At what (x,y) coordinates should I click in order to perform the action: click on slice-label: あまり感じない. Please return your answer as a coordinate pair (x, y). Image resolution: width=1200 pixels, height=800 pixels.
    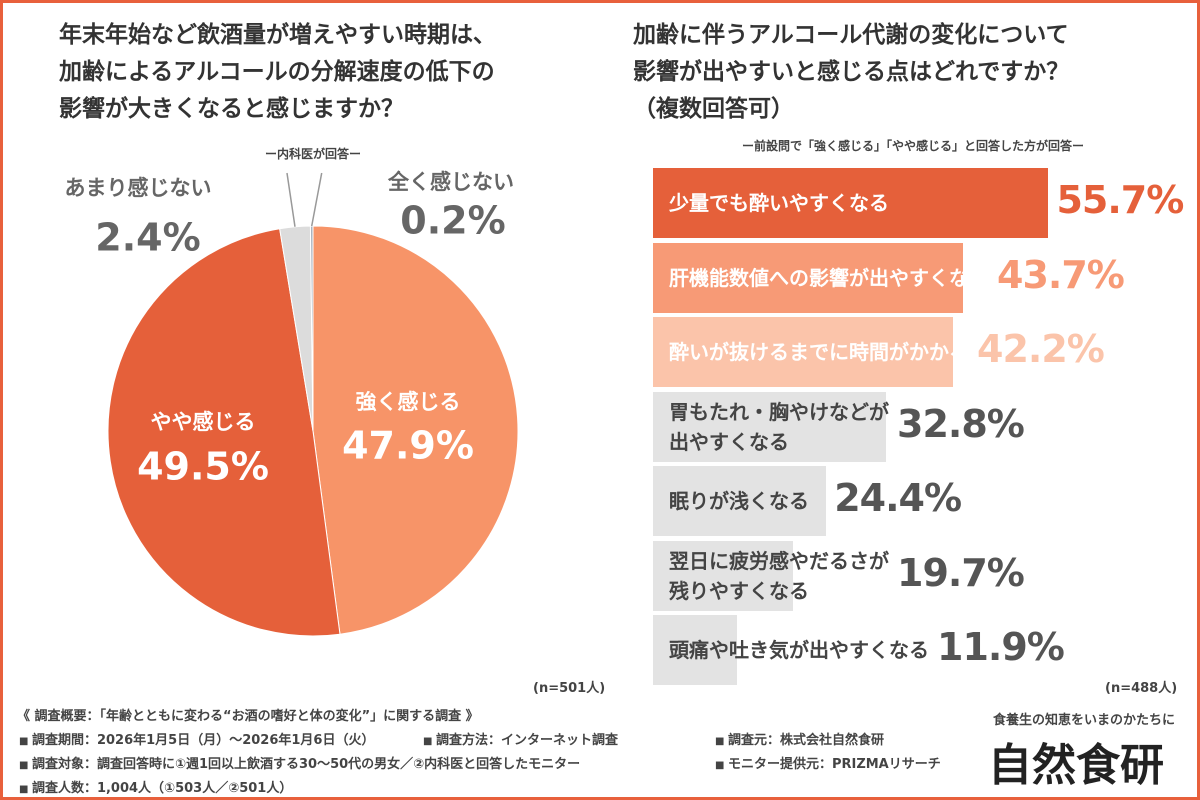
    Looking at the image, I should click on (138, 188).